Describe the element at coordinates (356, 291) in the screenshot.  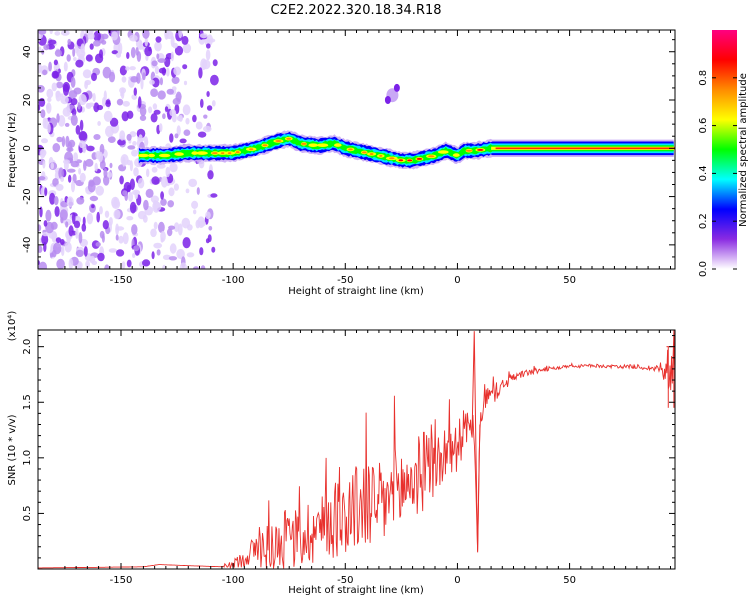
I see `spectrogram-xlabel: Height of straight line (km)` at that location.